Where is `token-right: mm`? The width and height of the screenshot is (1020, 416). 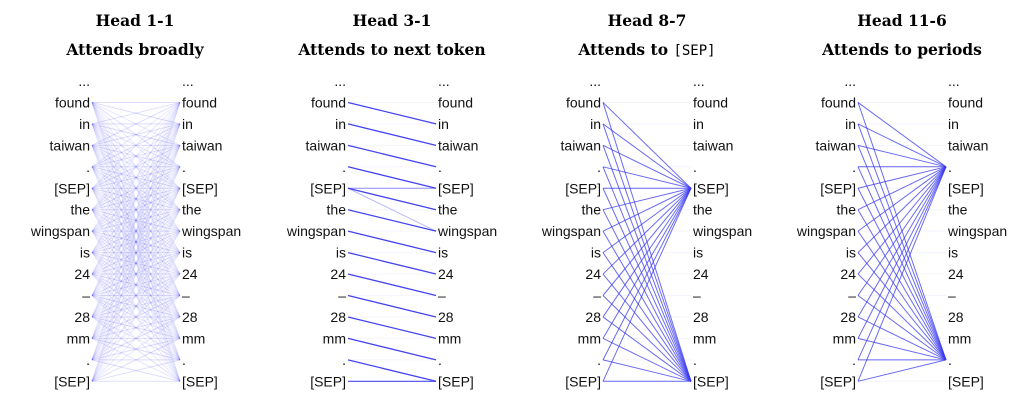 token-right: mm is located at coordinates (704, 338).